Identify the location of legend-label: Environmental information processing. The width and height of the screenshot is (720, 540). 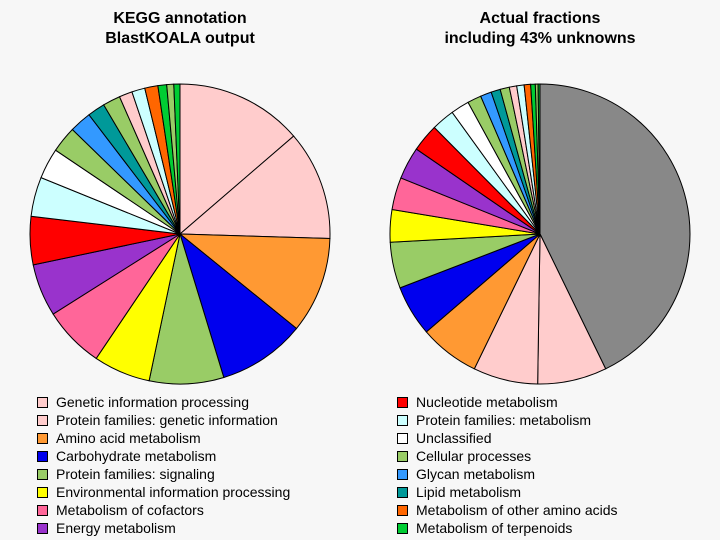
(173, 492).